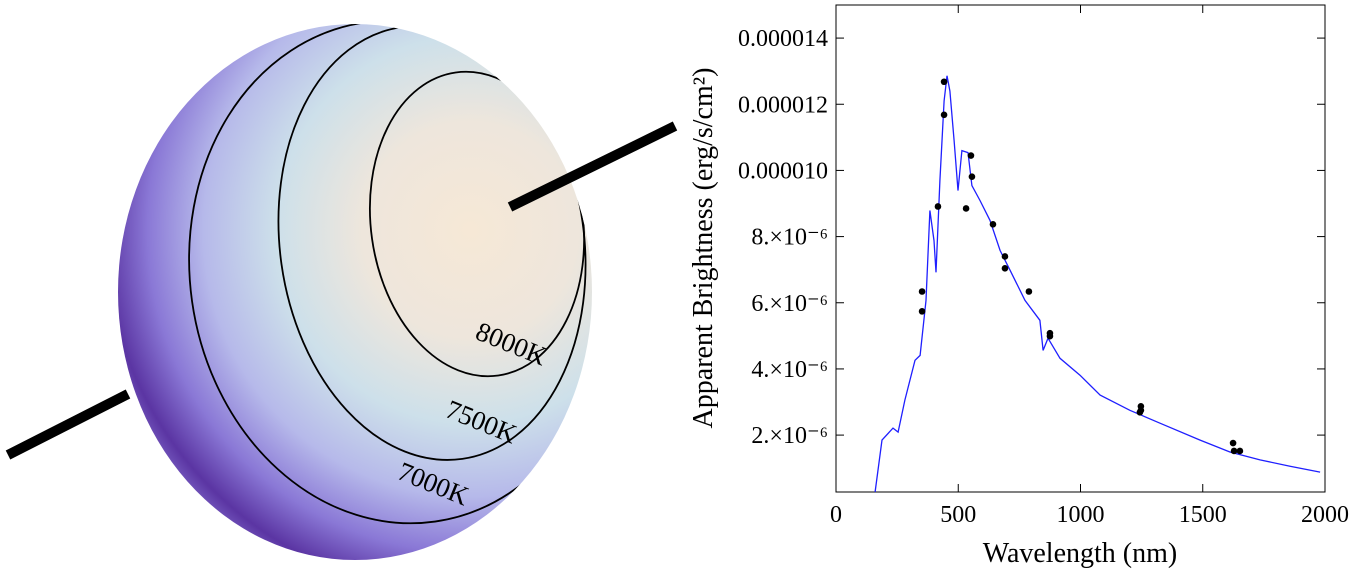 The height and width of the screenshot is (576, 1366). I want to click on y-tick-label: 0.000014, so click(783, 39).